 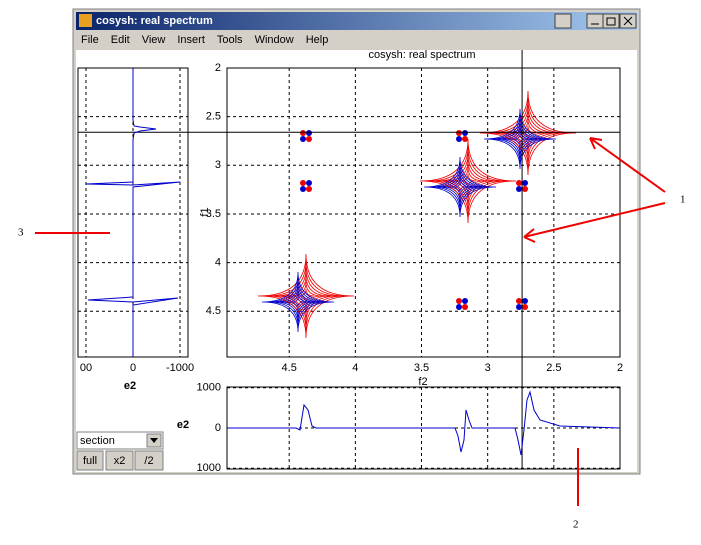 I want to click on button-label: x2, so click(x=120, y=461).